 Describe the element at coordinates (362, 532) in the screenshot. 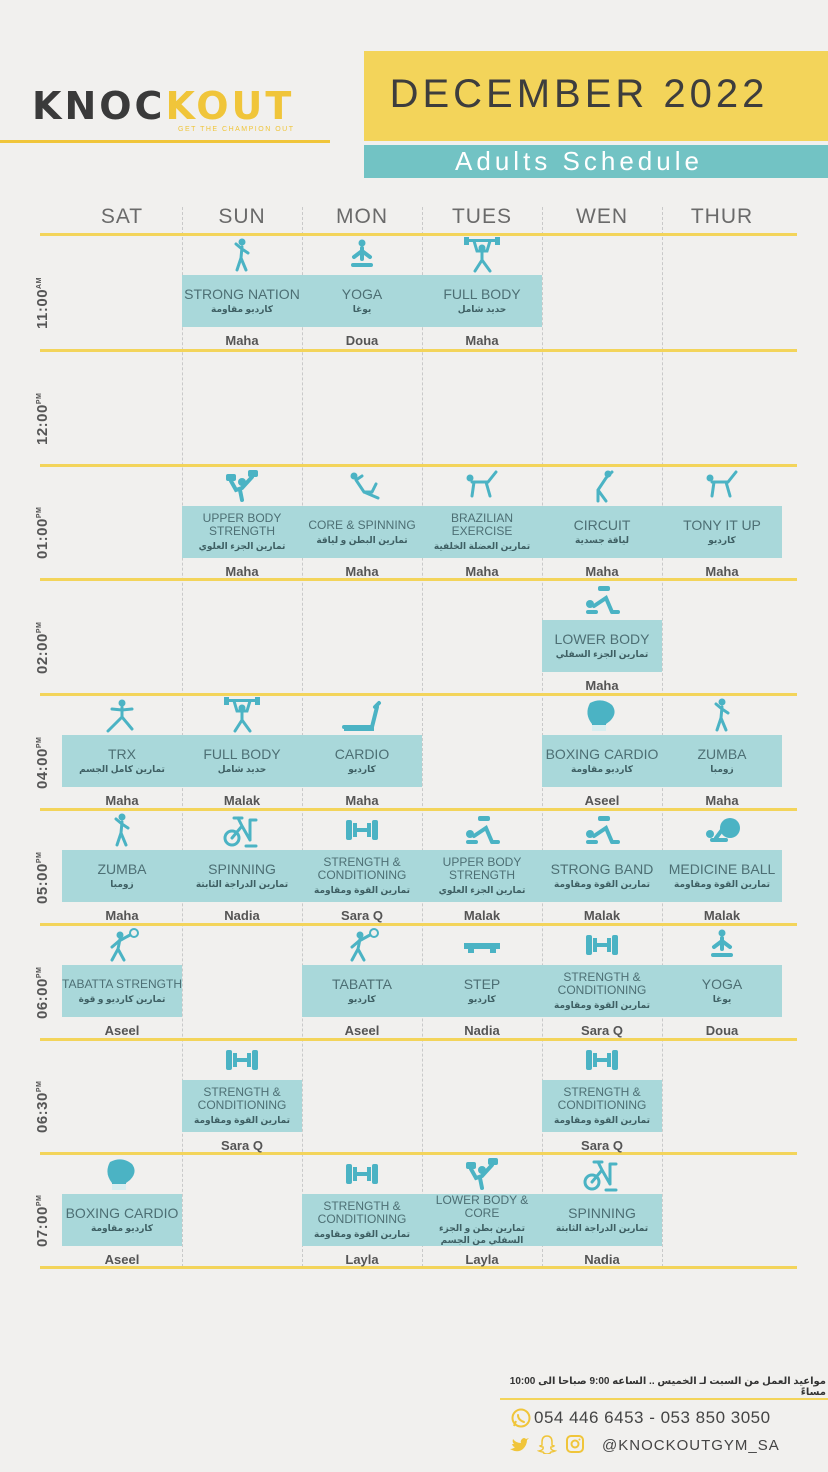

I see `class-cell: CORE & SPINNING تمارين البطن و لياقة` at that location.